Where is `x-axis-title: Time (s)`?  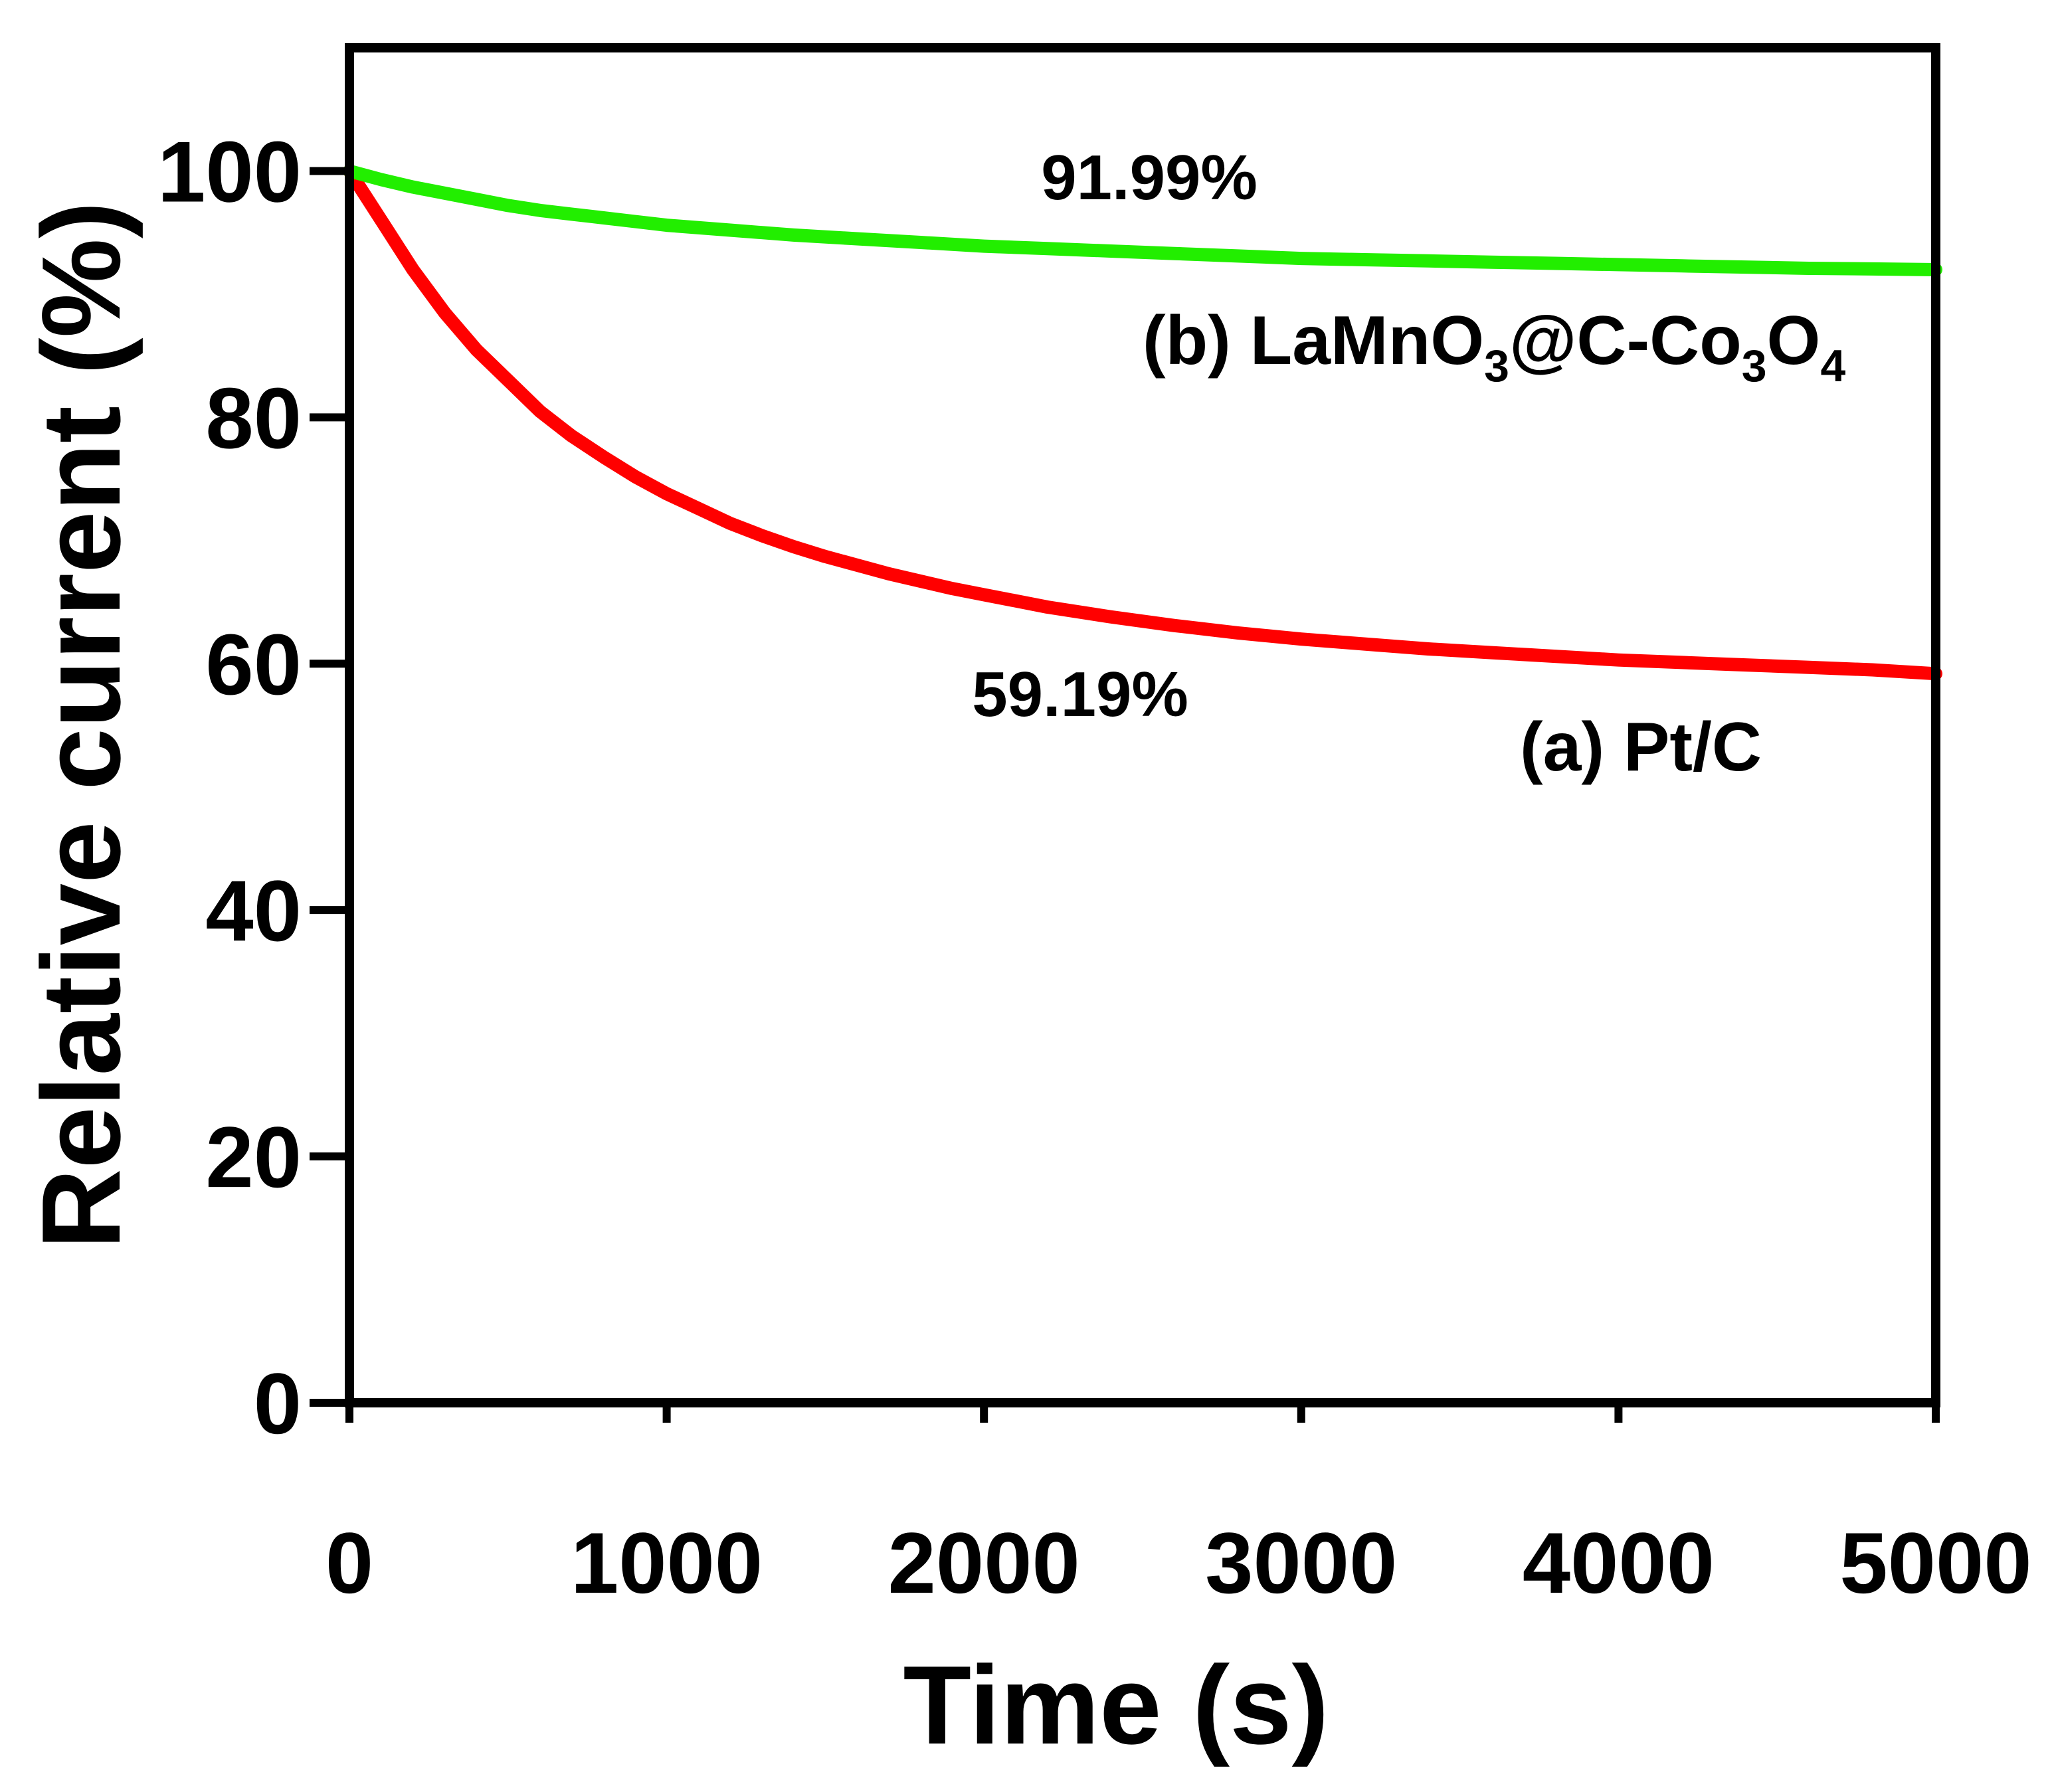
x-axis-title: Time (s) is located at coordinates (1116, 1705).